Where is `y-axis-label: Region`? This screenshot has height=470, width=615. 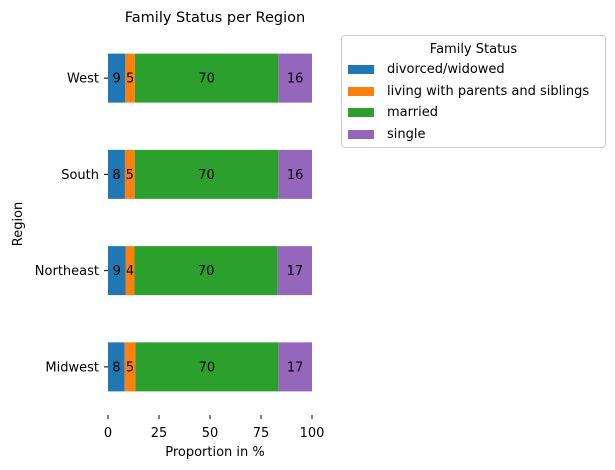
y-axis-label: Region is located at coordinates (18, 224).